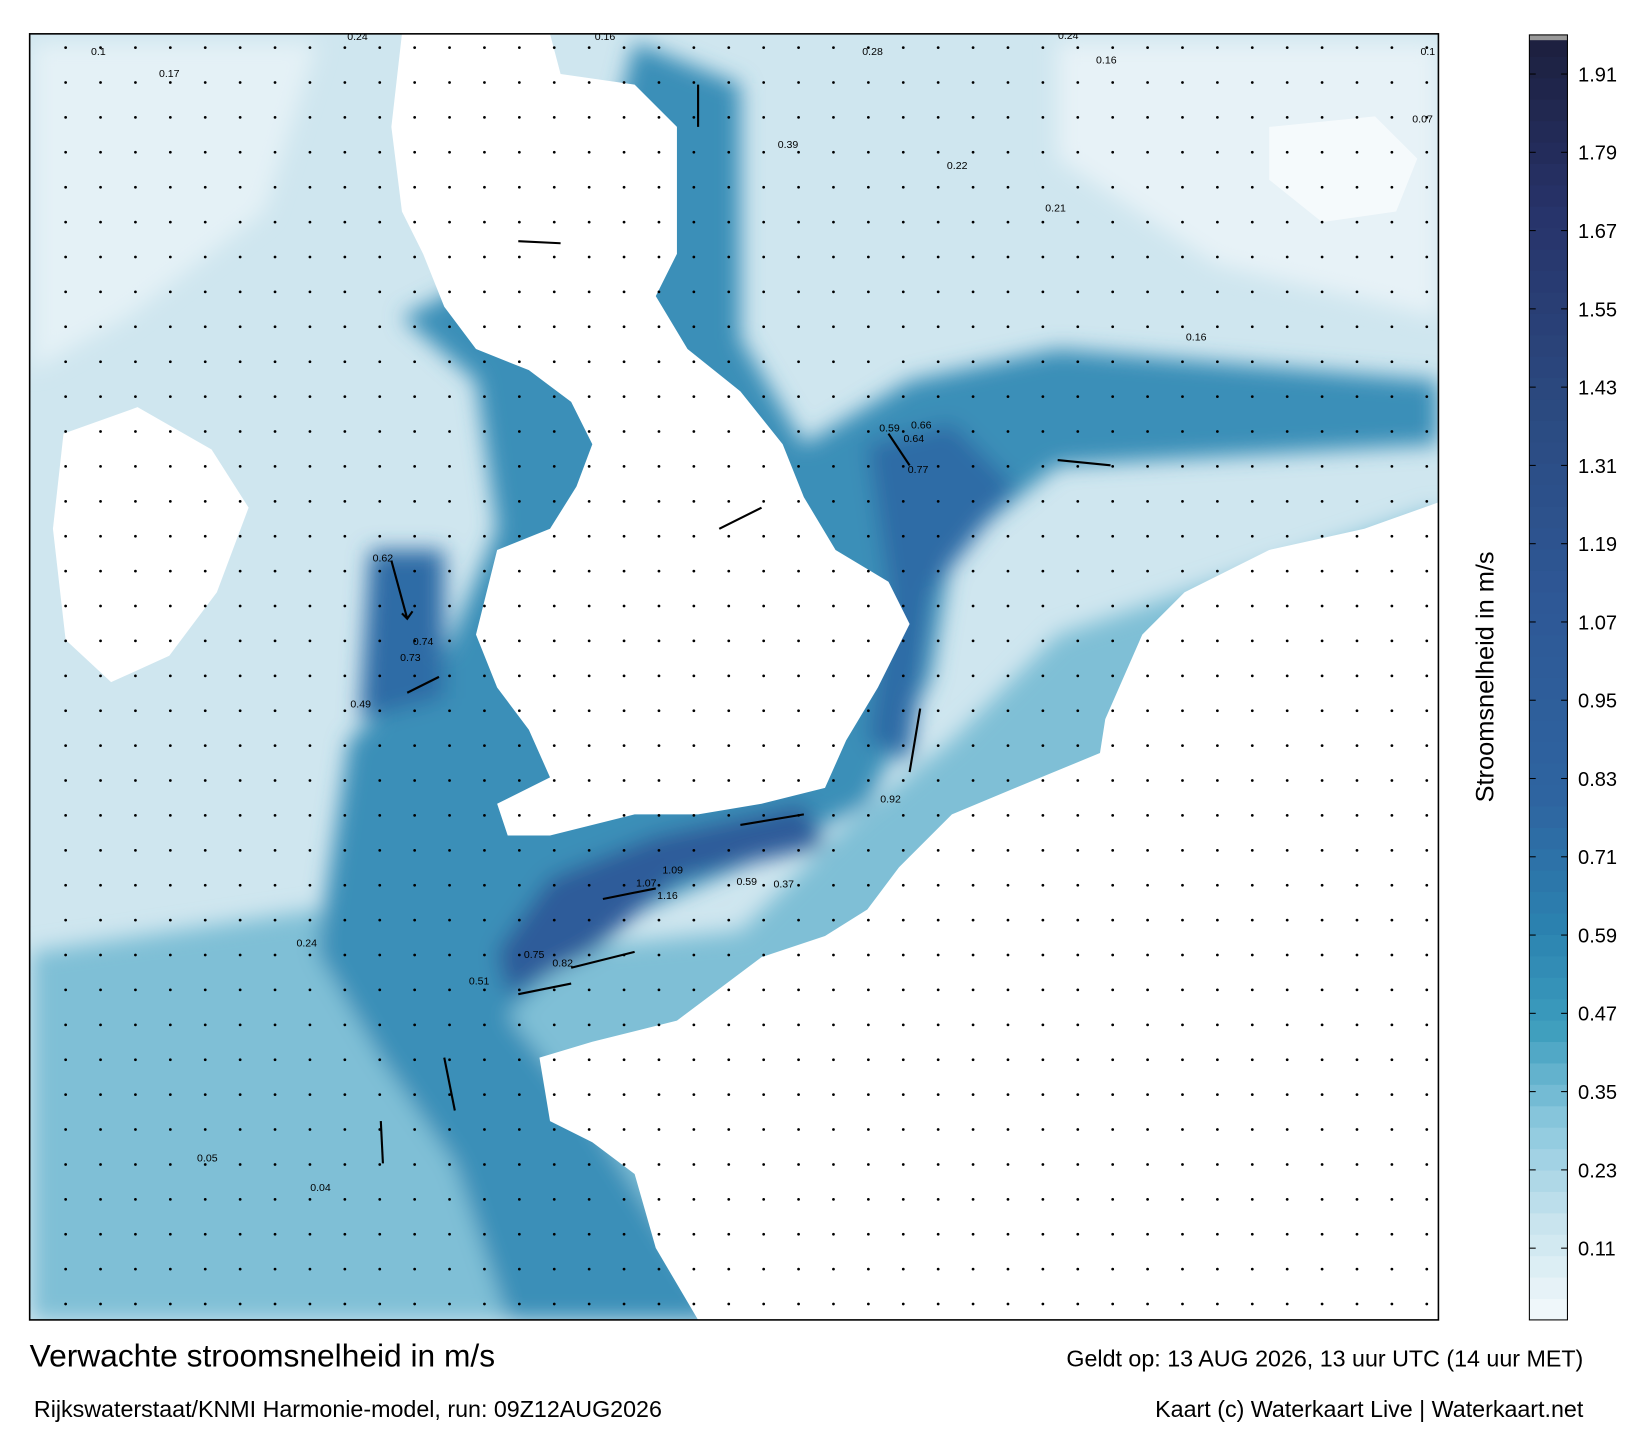  What do you see at coordinates (1068, 36) in the screenshot?
I see `value-label: 0.24` at bounding box center [1068, 36].